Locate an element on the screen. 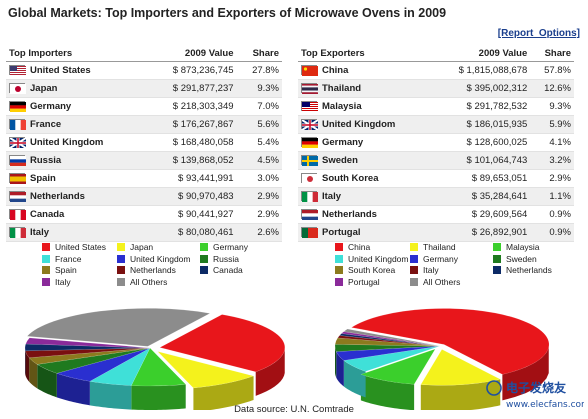  legend-label: Germany is located at coordinates (230, 247).